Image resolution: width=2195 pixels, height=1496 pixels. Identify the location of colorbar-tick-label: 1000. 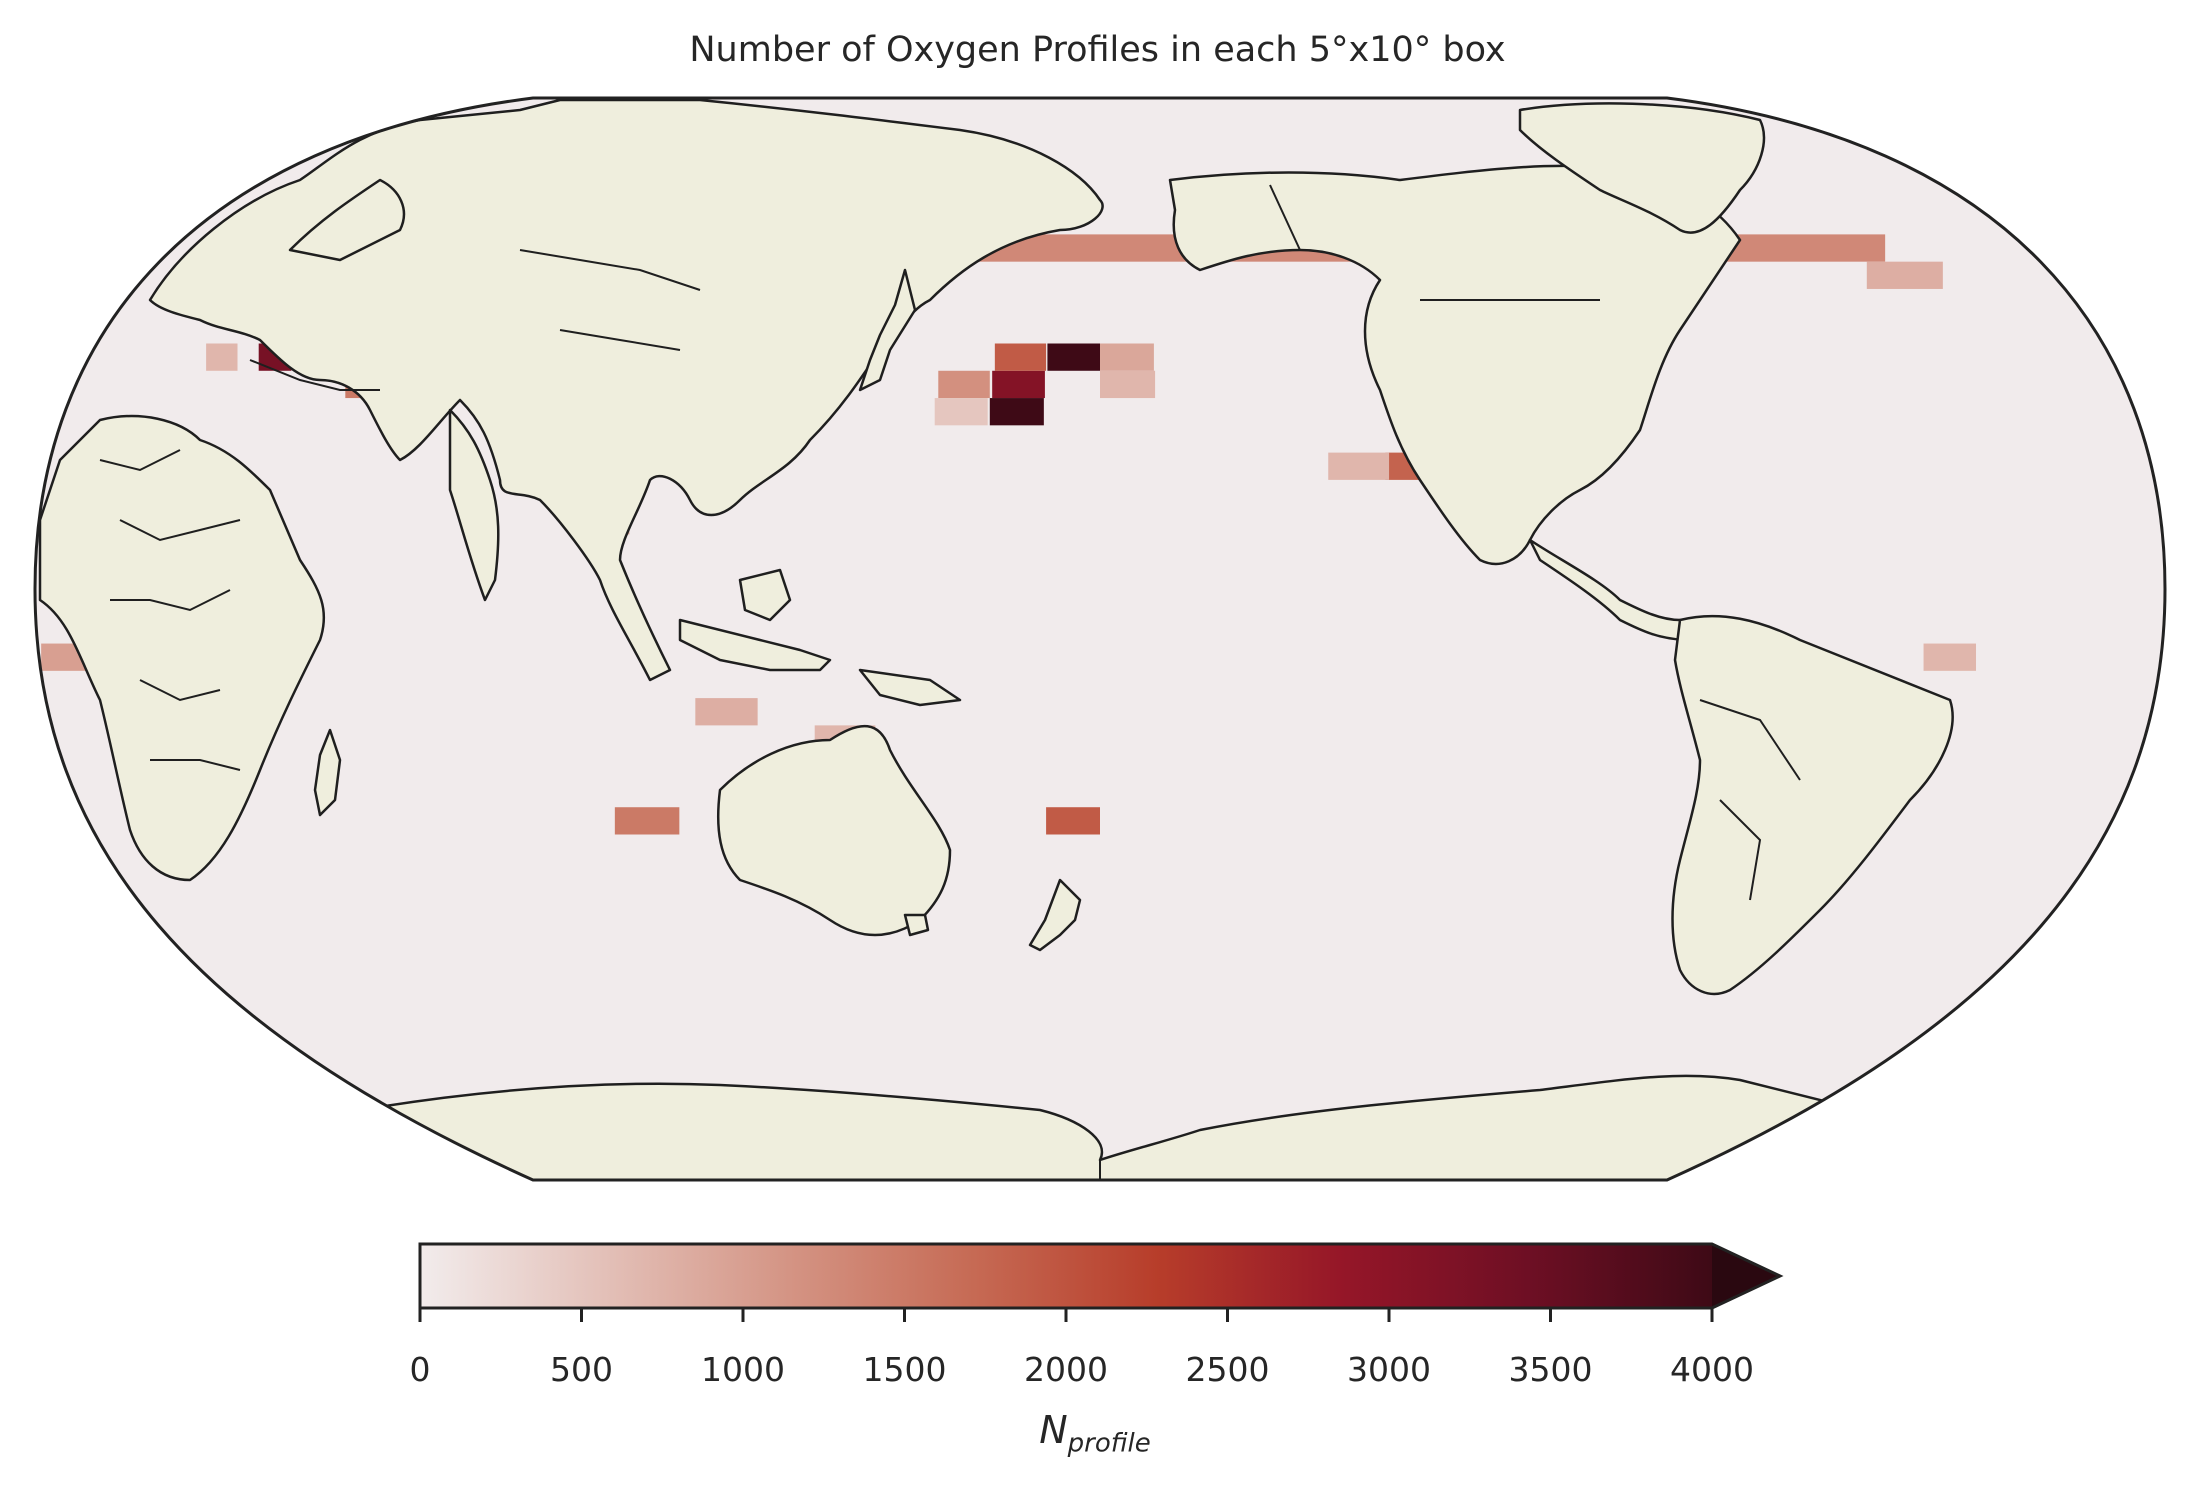
(743, 1369).